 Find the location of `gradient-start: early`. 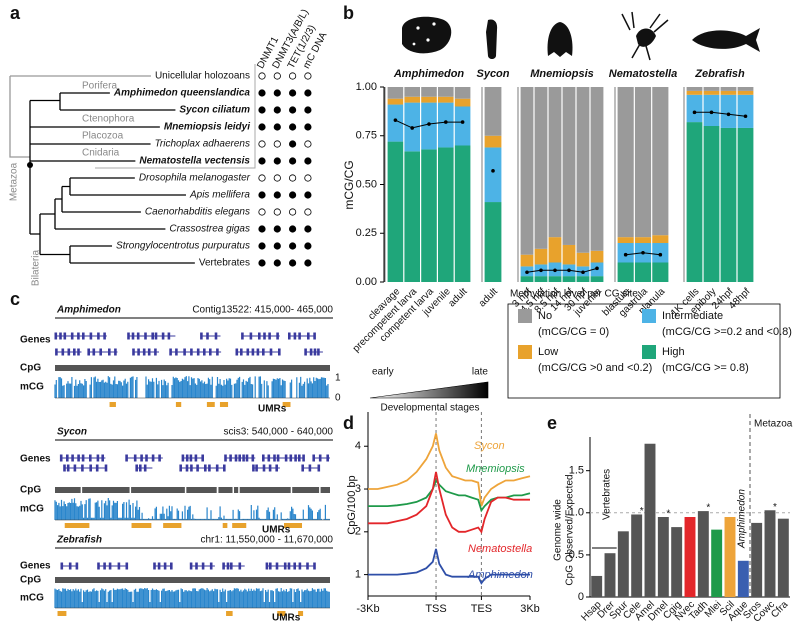

gradient-start: early is located at coordinates (383, 372).